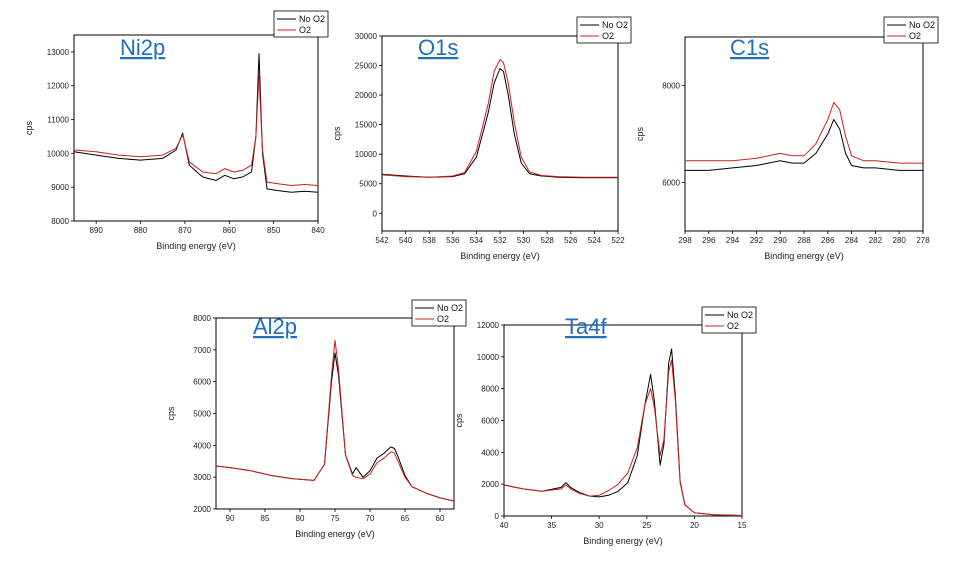 Image resolution: width=974 pixels, height=564 pixels. I want to click on x-tick-label: 870, so click(185, 230).